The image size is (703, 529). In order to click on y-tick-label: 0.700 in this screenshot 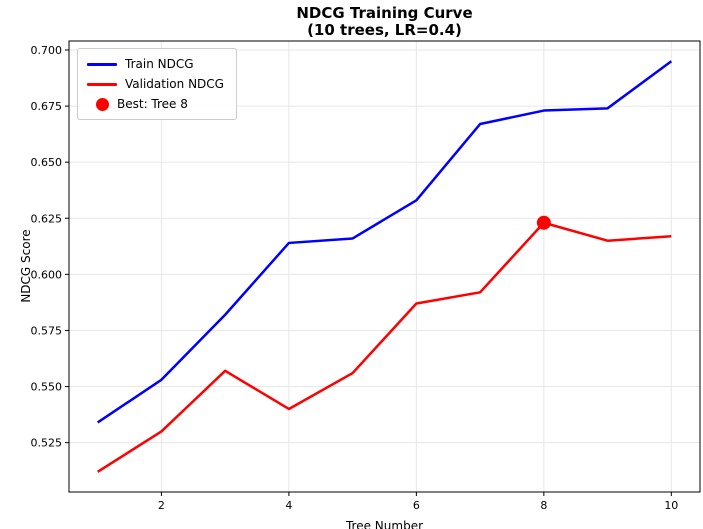, I will do `click(47, 50)`.